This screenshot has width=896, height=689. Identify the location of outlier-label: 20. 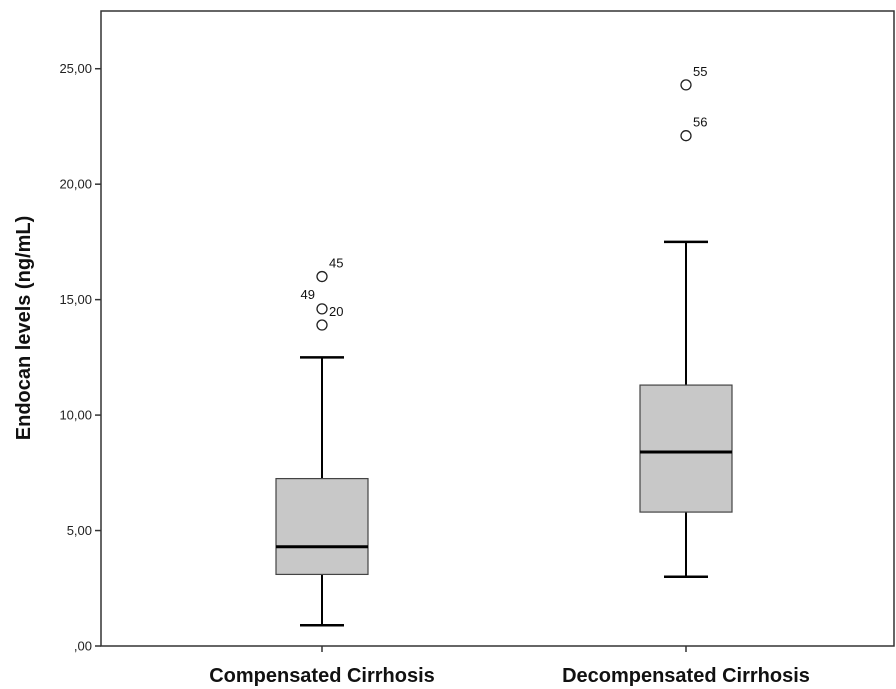
(336, 311).